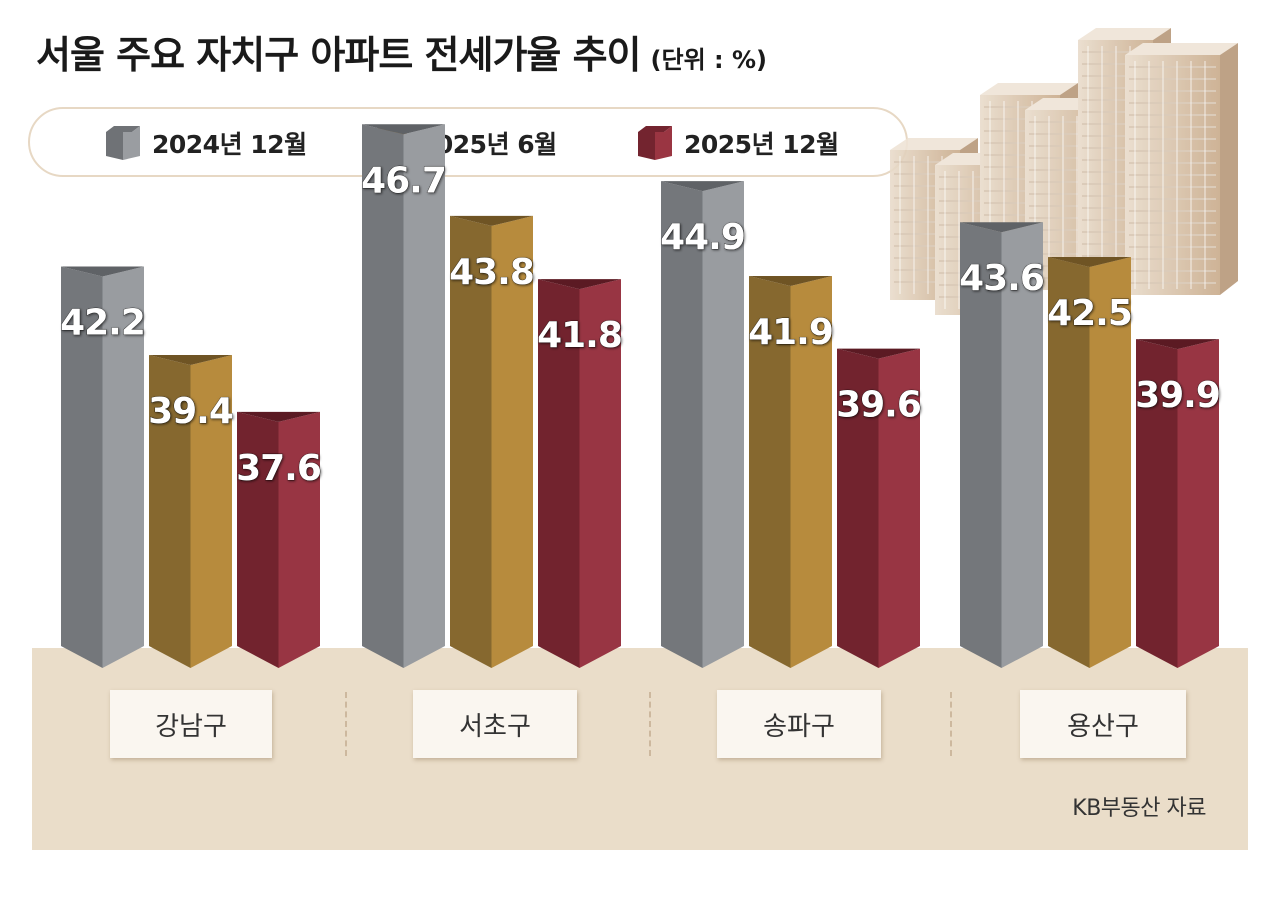 Image resolution: width=1280 pixels, height=899 pixels. I want to click on data-label-gangnam-2025-06: 39.4, so click(190, 411).